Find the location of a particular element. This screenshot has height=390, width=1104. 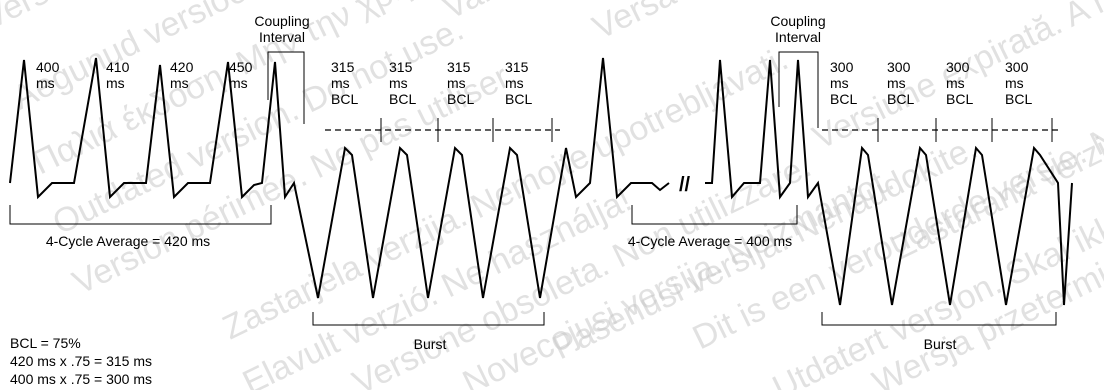

coupling-interval-bracket-left is located at coordinates (286, 87).